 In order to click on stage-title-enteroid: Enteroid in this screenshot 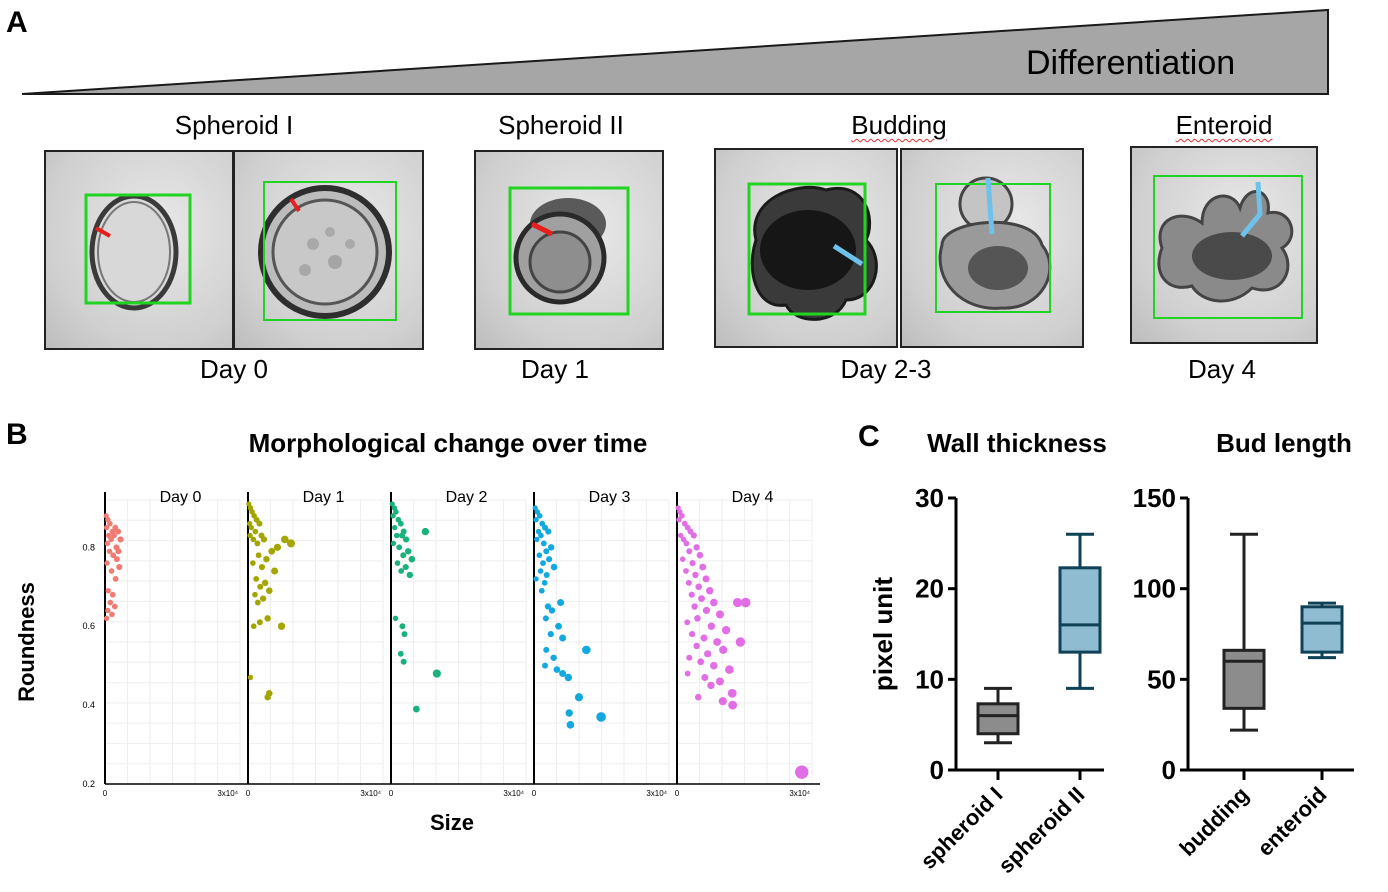, I will do `click(1224, 125)`.